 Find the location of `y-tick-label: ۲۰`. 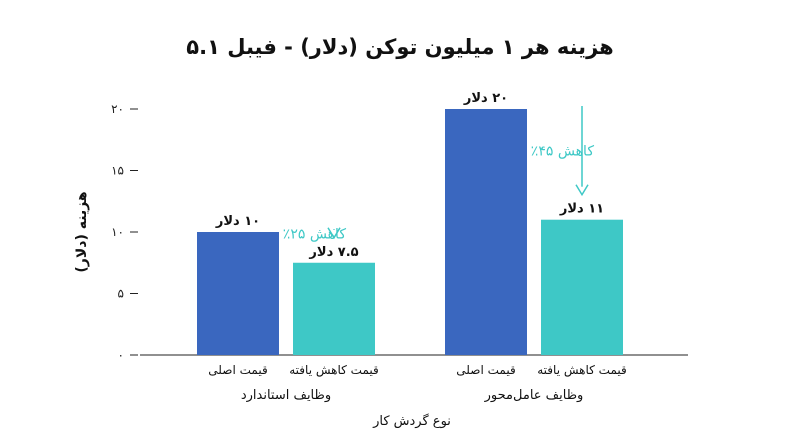

y-tick-label: ۲۰ is located at coordinates (117, 109).